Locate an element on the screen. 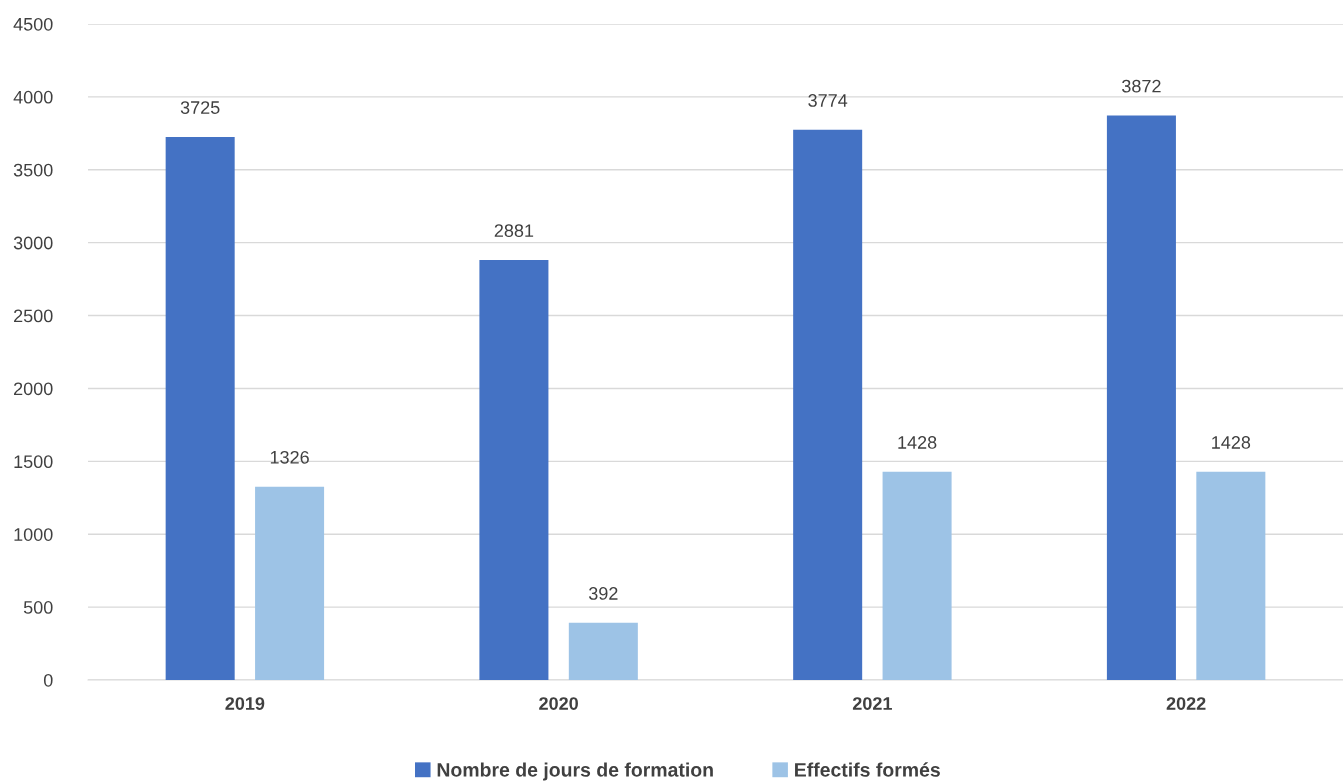 This screenshot has height=781, width=1343. y-tick-label: 4000 is located at coordinates (33, 97).